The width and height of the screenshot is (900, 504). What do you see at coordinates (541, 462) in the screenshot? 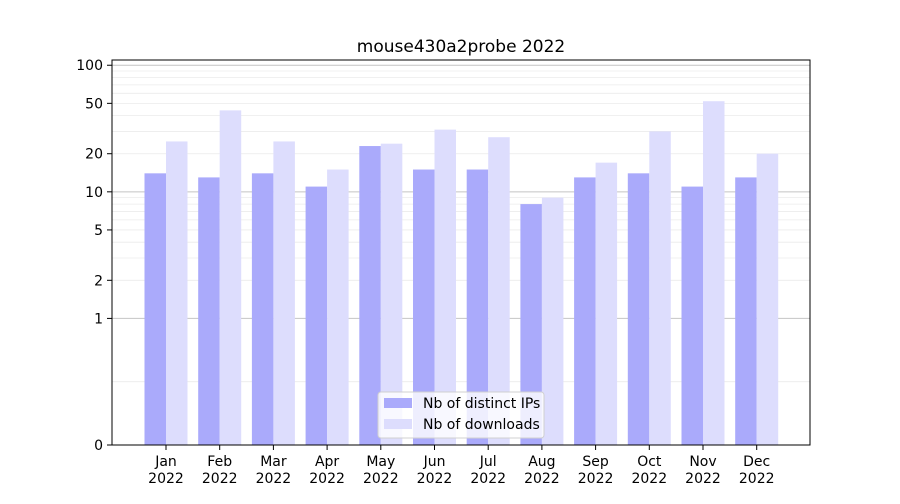
I see `x-tick-label: Aug` at bounding box center [541, 462].